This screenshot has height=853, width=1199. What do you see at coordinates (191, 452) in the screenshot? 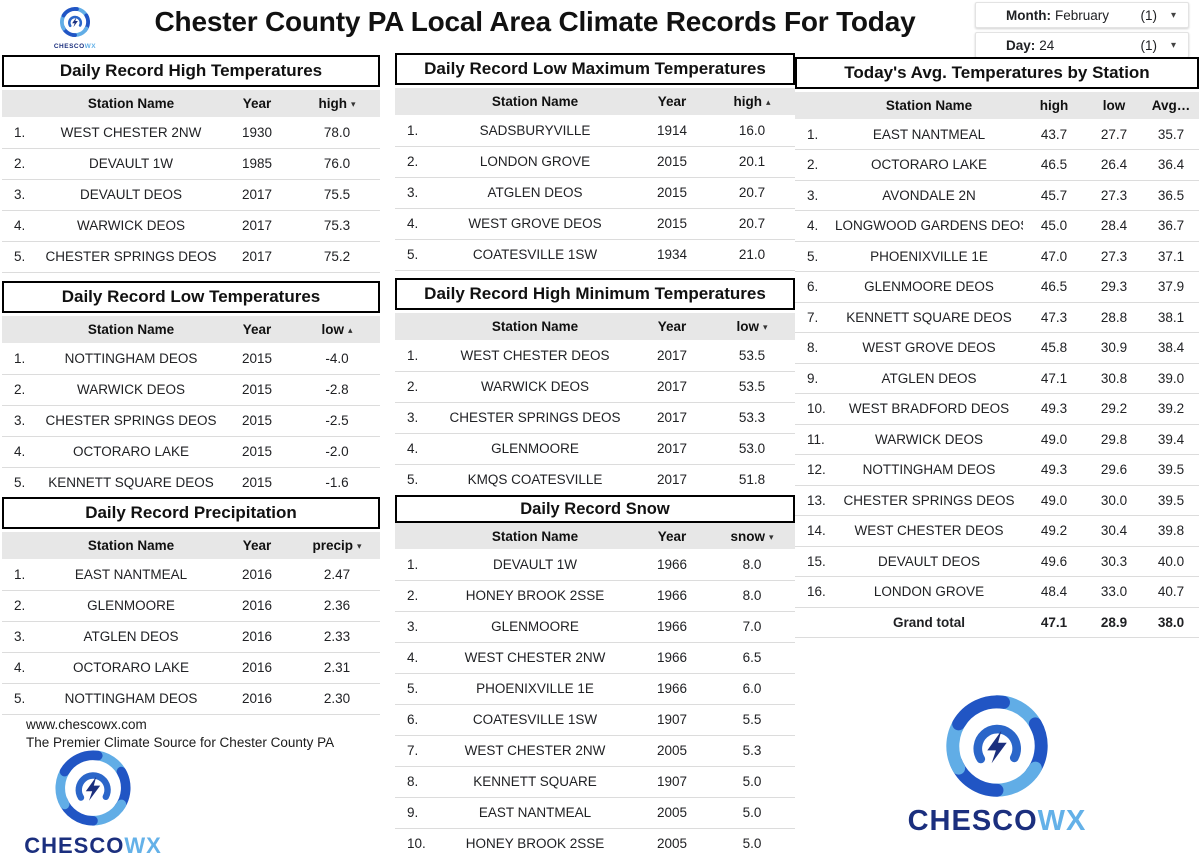
I see `table-row: 4. OCTORARO LAKE 2015 -2.0` at bounding box center [191, 452].